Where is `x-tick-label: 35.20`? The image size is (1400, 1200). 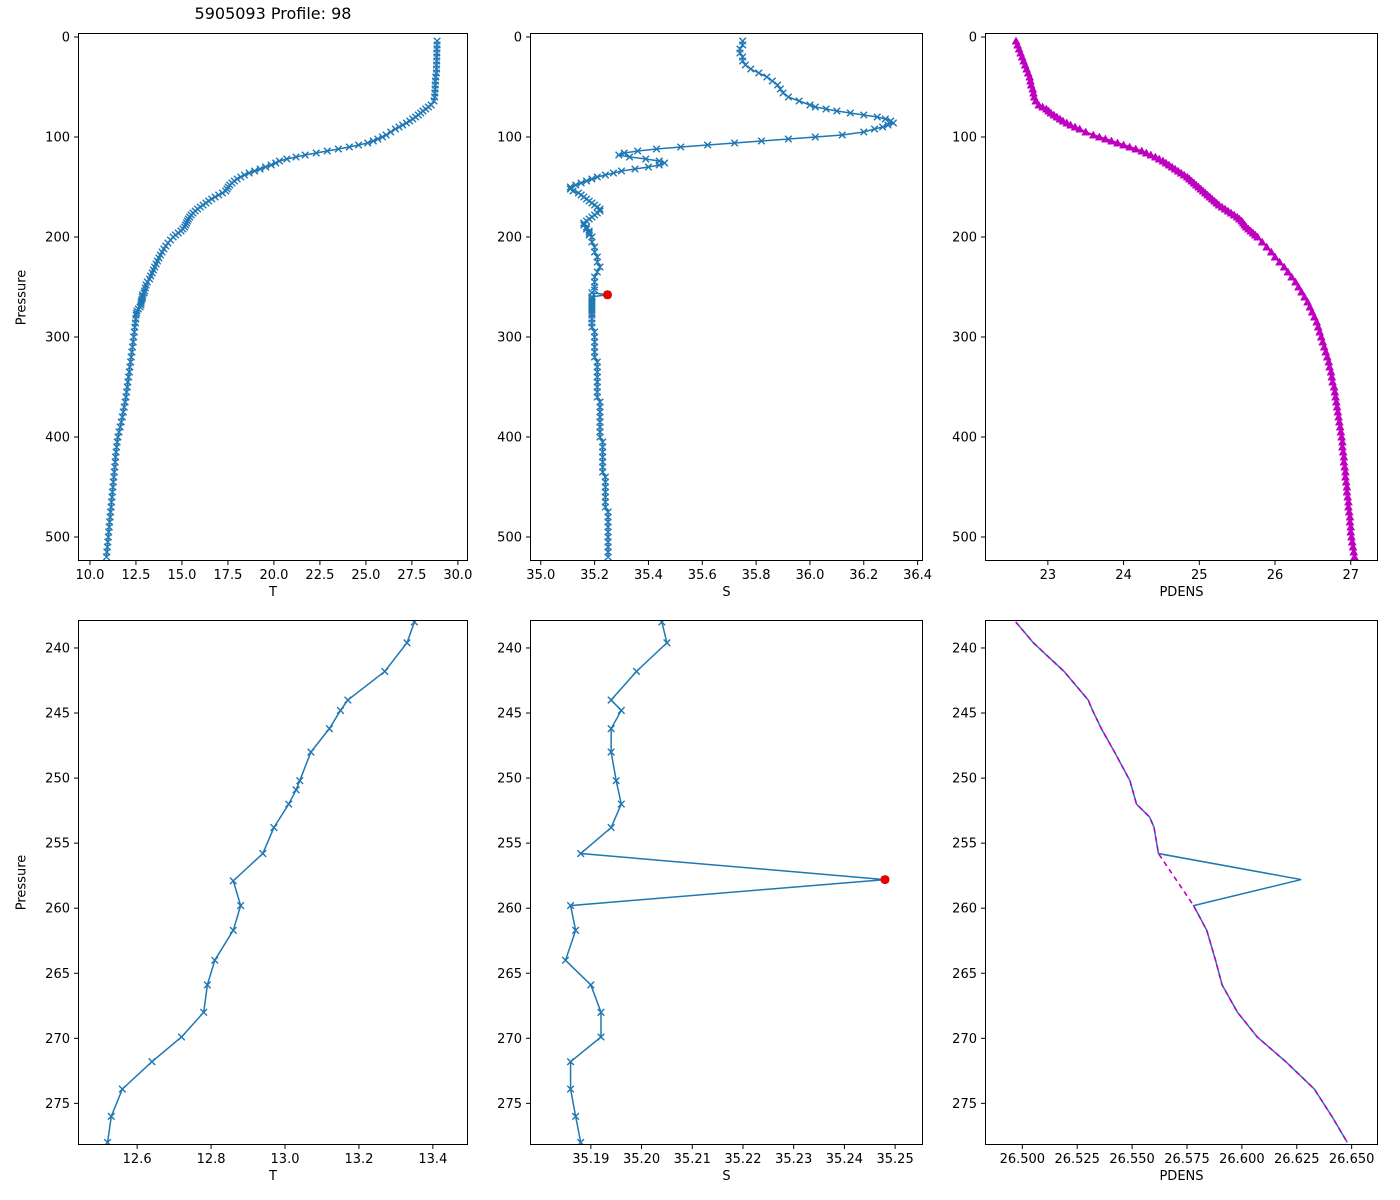 x-tick-label: 35.20 is located at coordinates (641, 1159).